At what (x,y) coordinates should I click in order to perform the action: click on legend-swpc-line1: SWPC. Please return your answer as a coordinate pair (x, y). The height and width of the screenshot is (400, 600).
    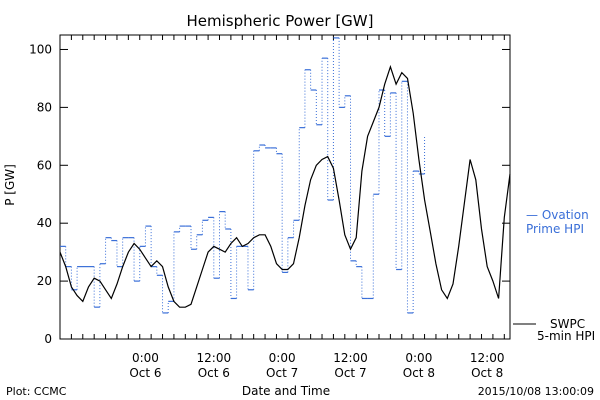
    Looking at the image, I should click on (567, 324).